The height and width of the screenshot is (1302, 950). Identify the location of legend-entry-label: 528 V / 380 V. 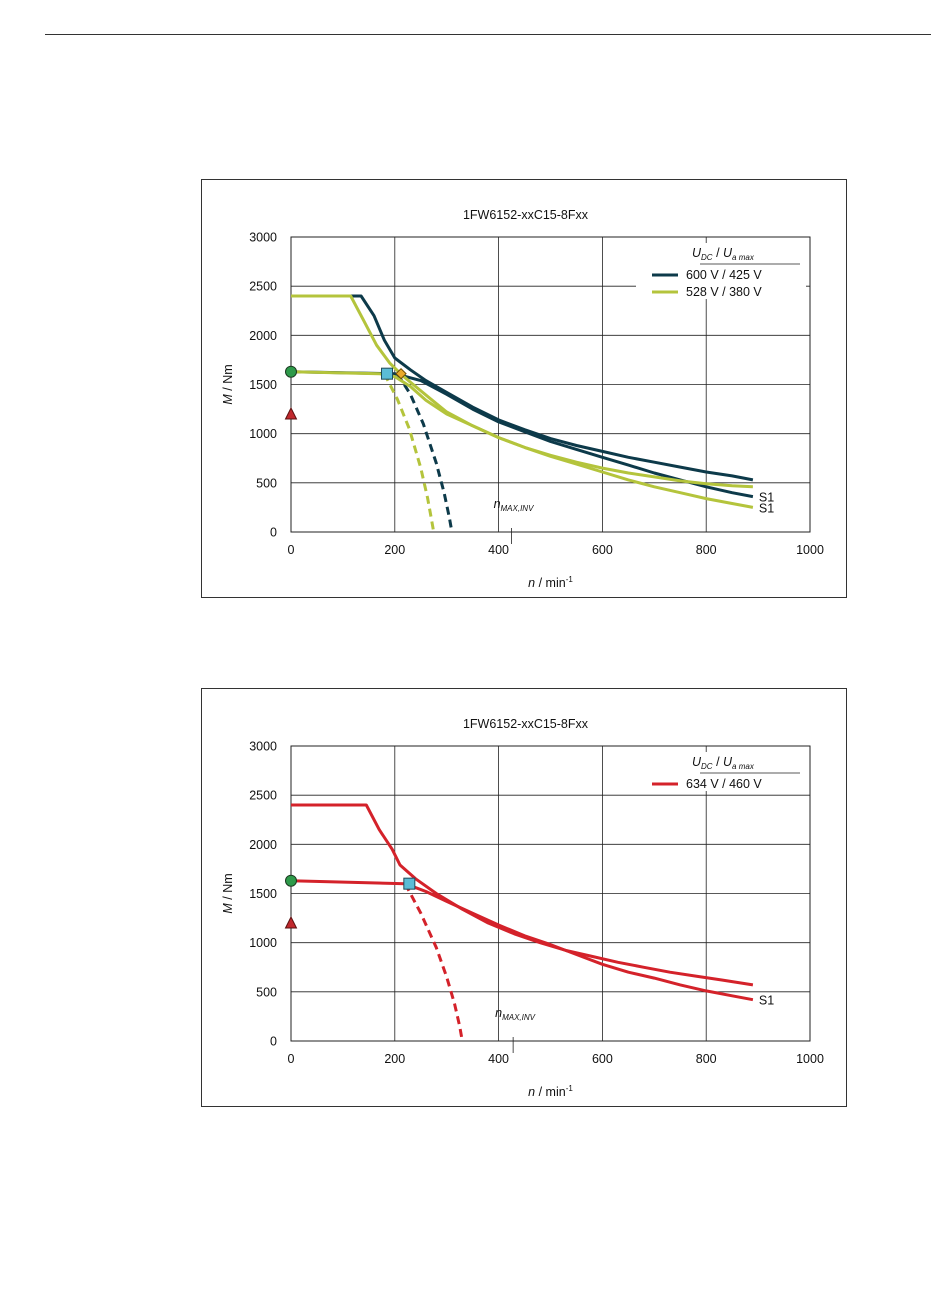
(724, 292).